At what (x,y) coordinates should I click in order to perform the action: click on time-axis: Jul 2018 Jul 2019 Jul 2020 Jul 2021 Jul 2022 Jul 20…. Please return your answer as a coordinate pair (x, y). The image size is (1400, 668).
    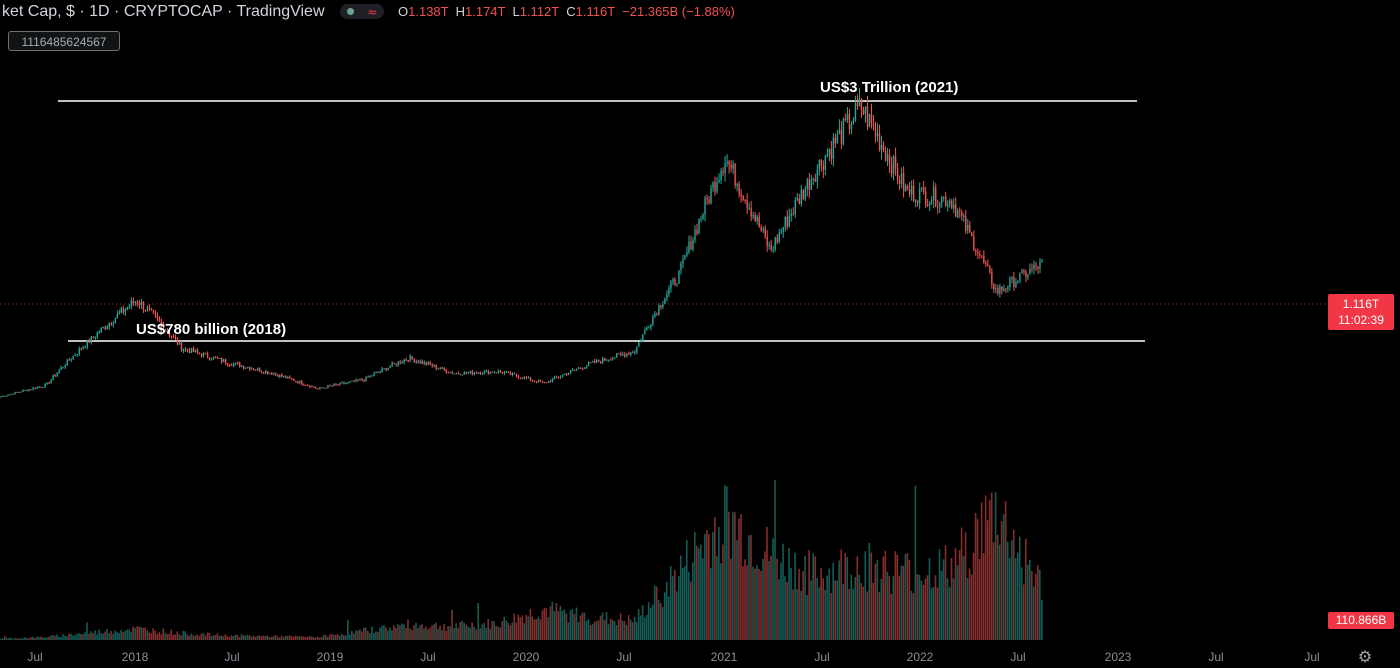
    Looking at the image, I should click on (665, 659).